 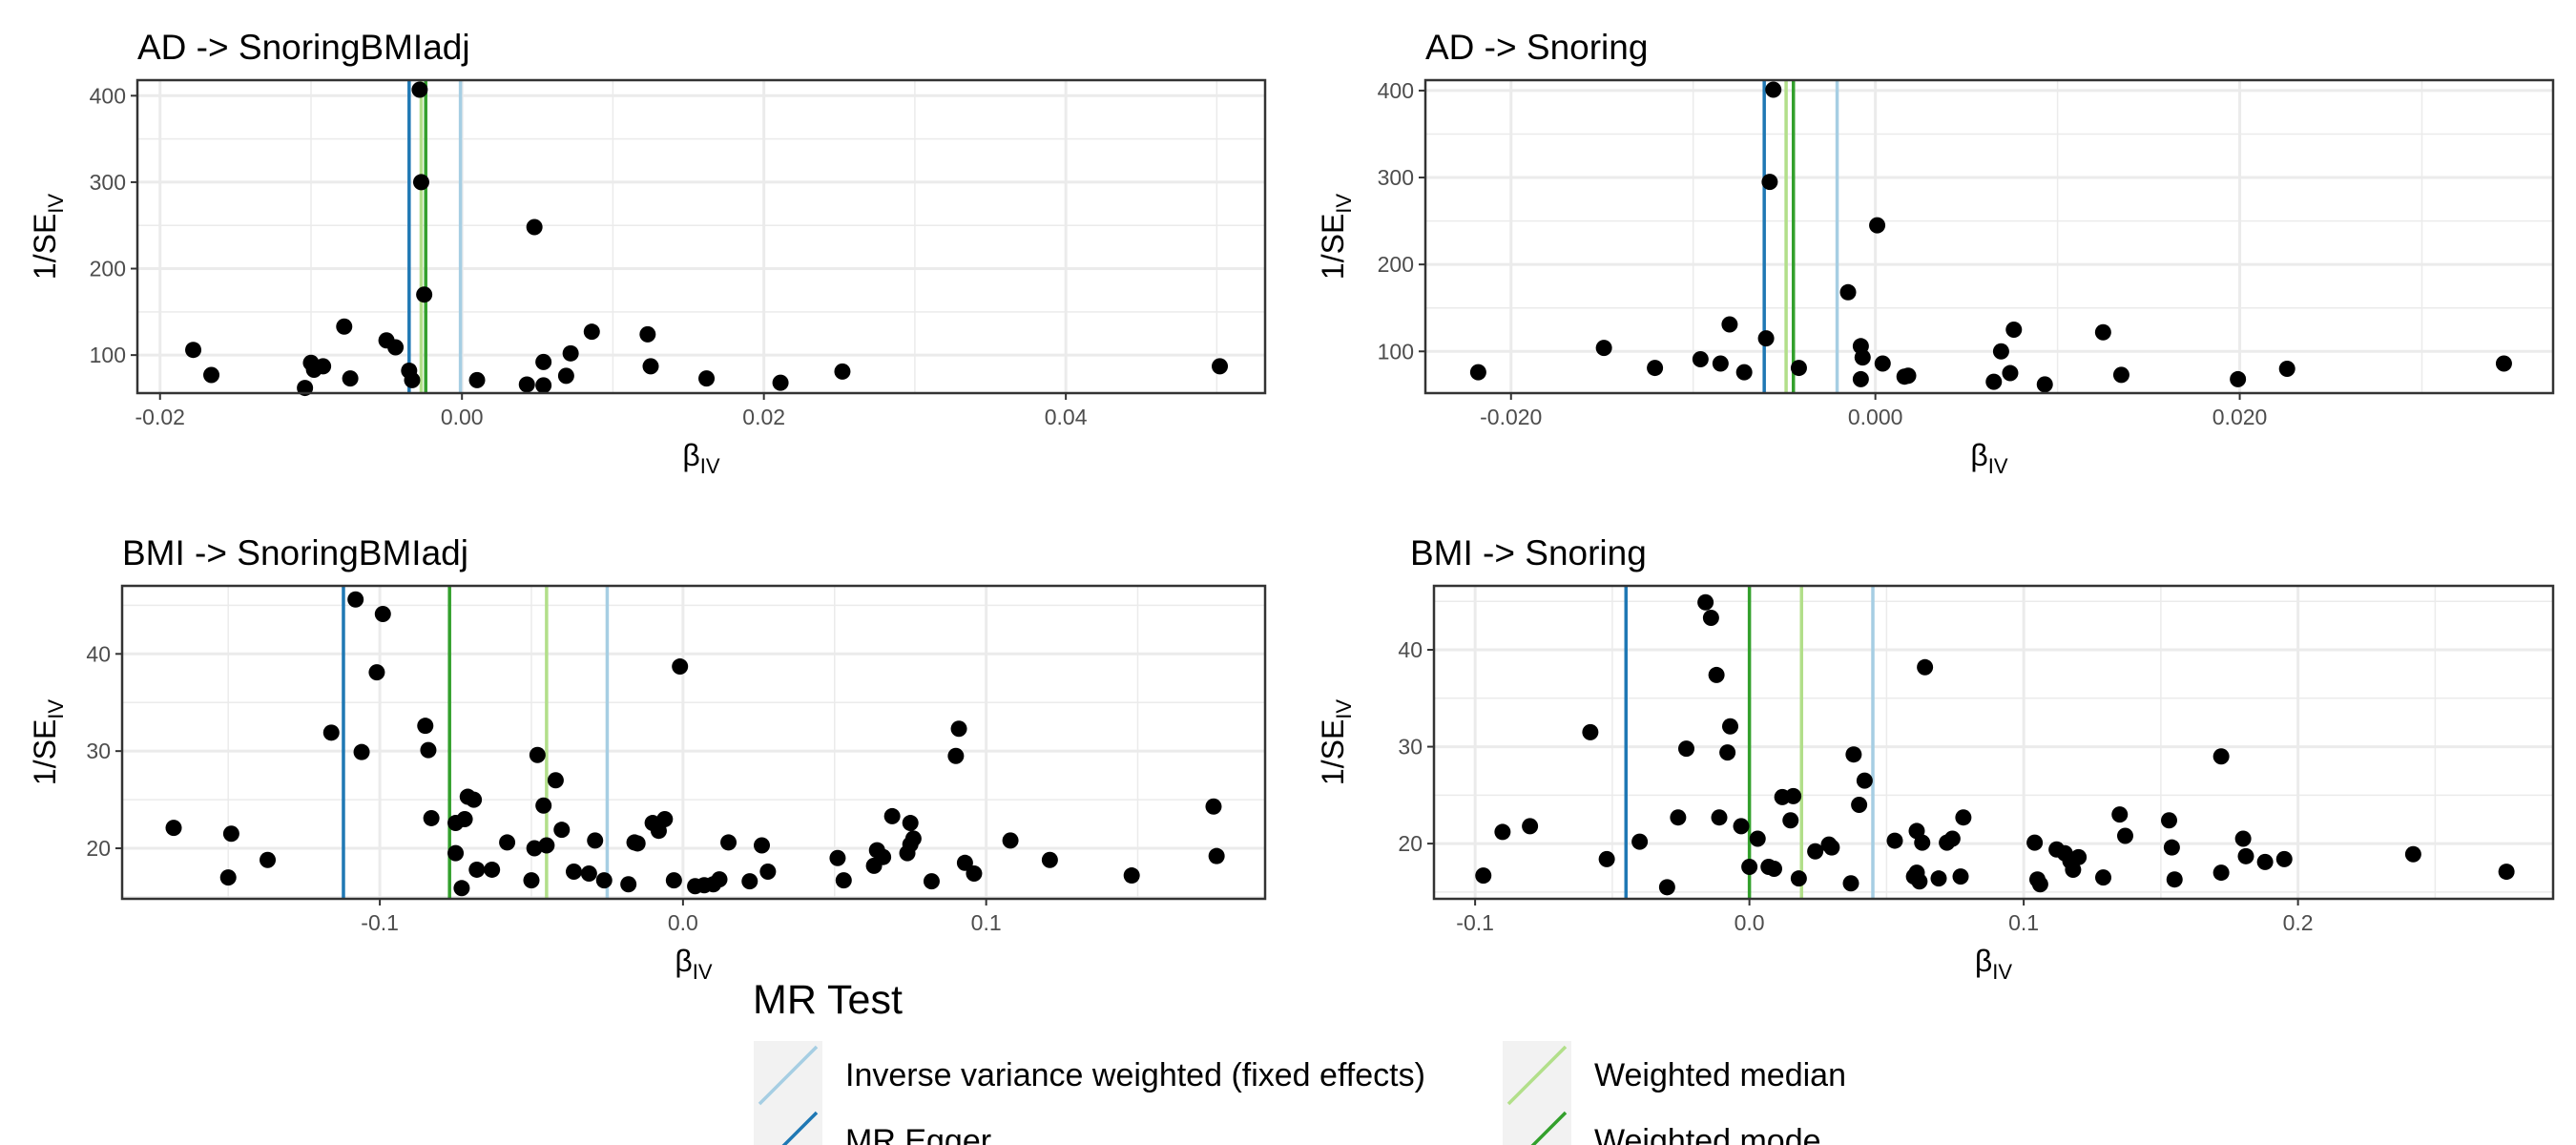 What do you see at coordinates (1707, 1134) in the screenshot?
I see `legend-label: Weighted mode` at bounding box center [1707, 1134].